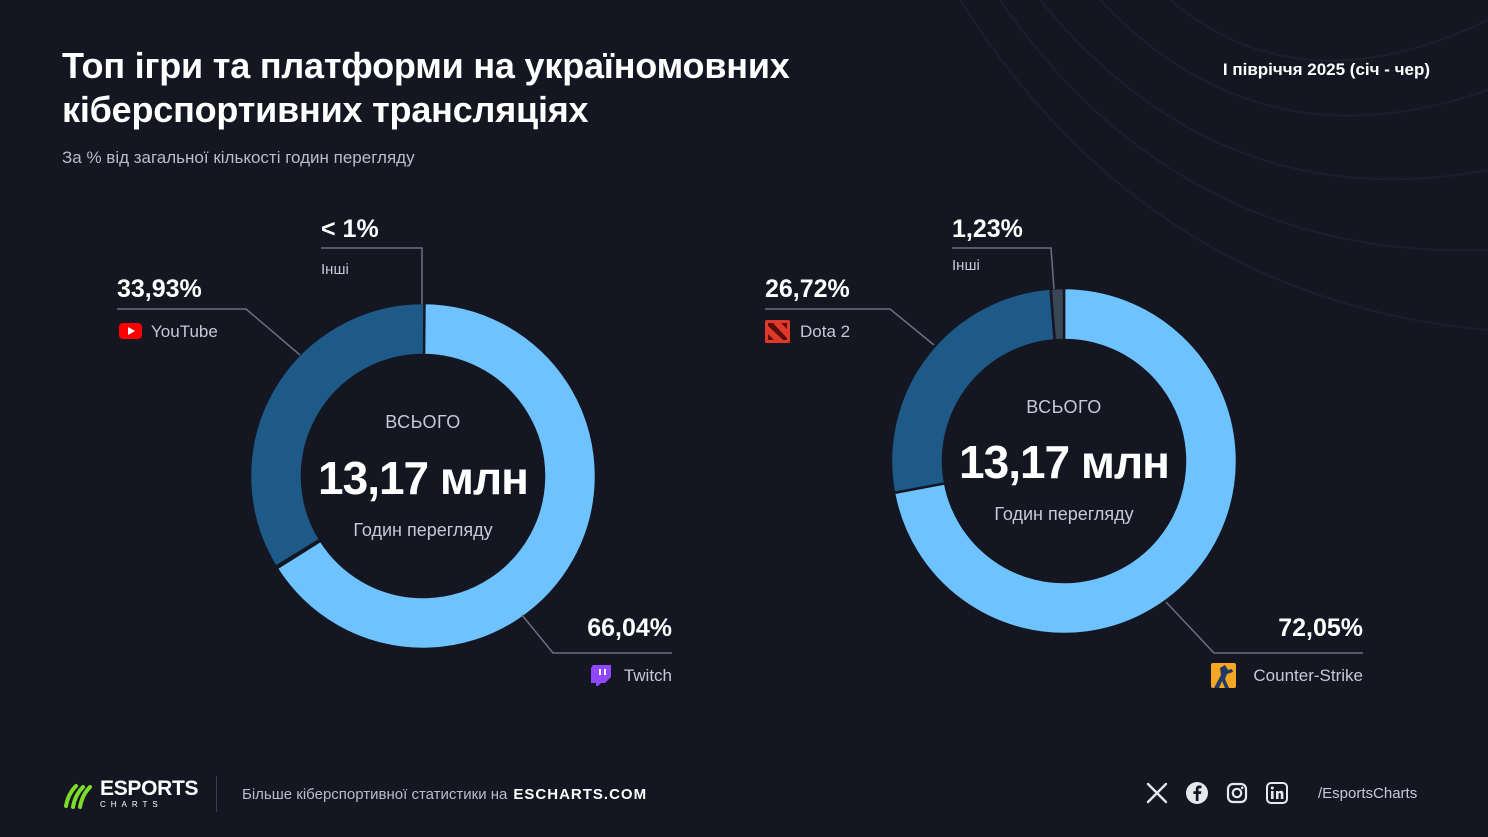 The height and width of the screenshot is (837, 1488). What do you see at coordinates (350, 229) in the screenshot?
I see `slice-label-other-pct: < 1%` at bounding box center [350, 229].